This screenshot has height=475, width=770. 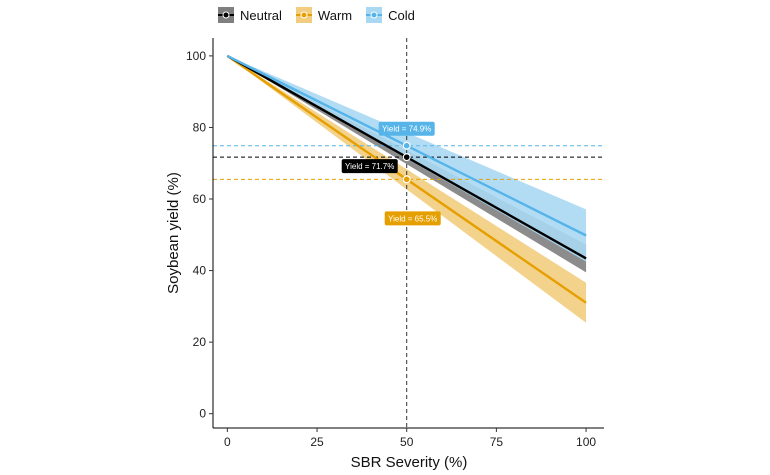 I want to click on yield-markers: Yield = 71.7% Yield = 65.5% Yield = 74.9%, so click(x=391, y=173).